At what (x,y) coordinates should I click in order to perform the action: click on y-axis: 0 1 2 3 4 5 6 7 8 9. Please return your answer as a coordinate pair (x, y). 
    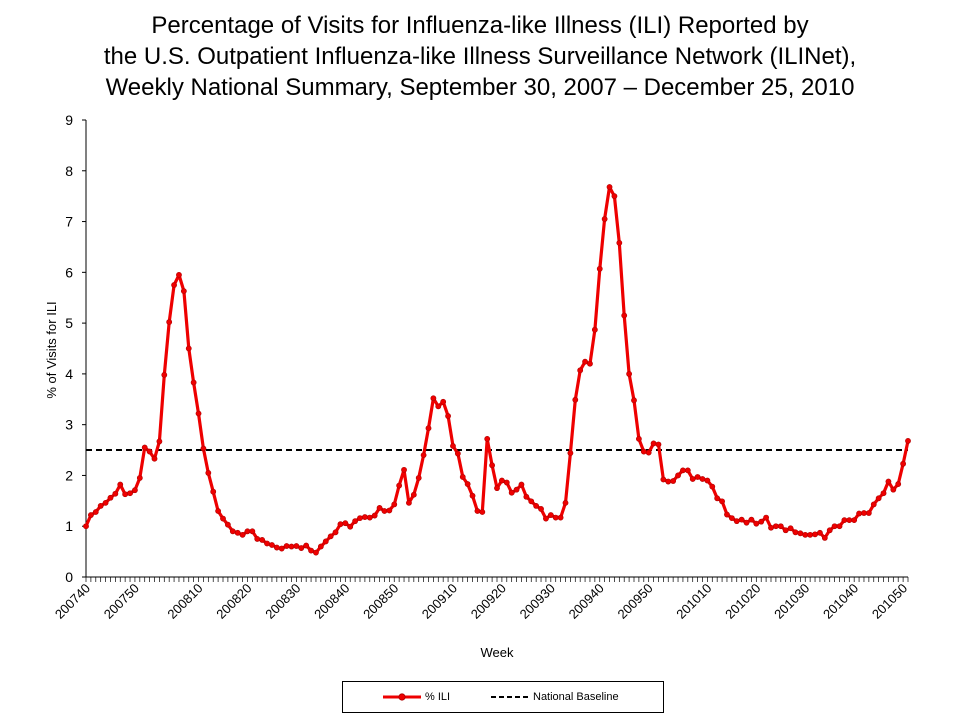
    Looking at the image, I should click on (76, 348).